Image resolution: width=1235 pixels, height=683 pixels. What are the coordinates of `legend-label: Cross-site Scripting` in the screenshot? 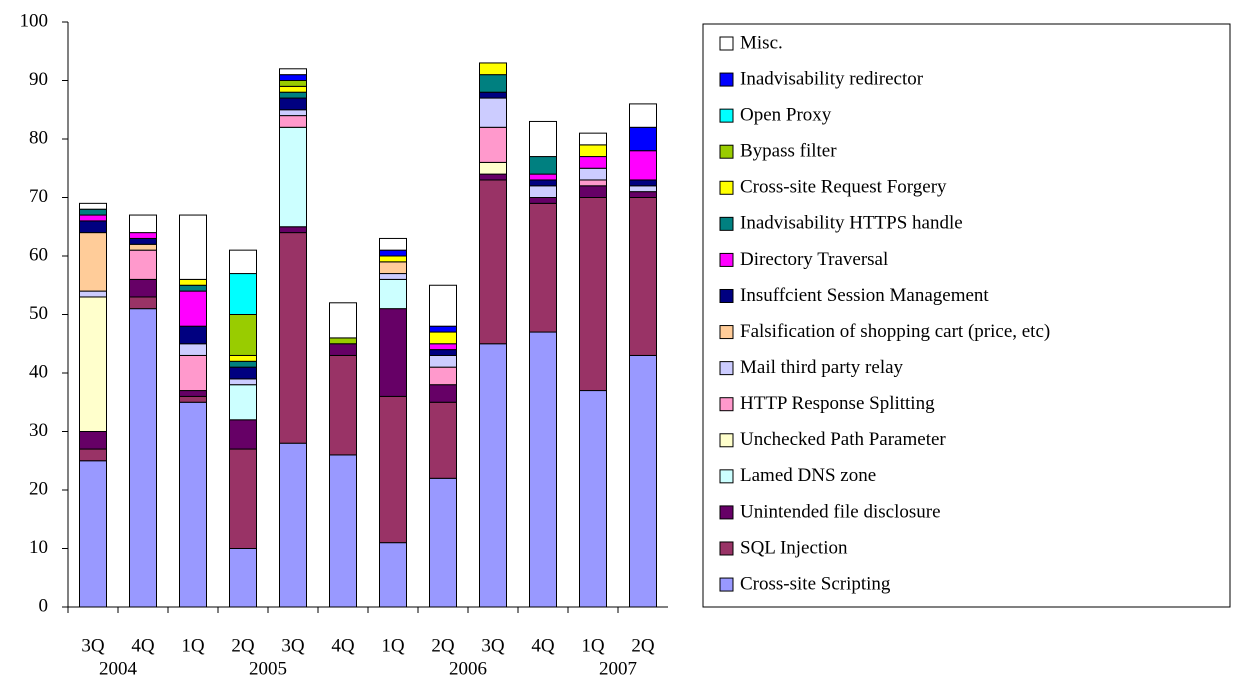 It's located at (815, 583).